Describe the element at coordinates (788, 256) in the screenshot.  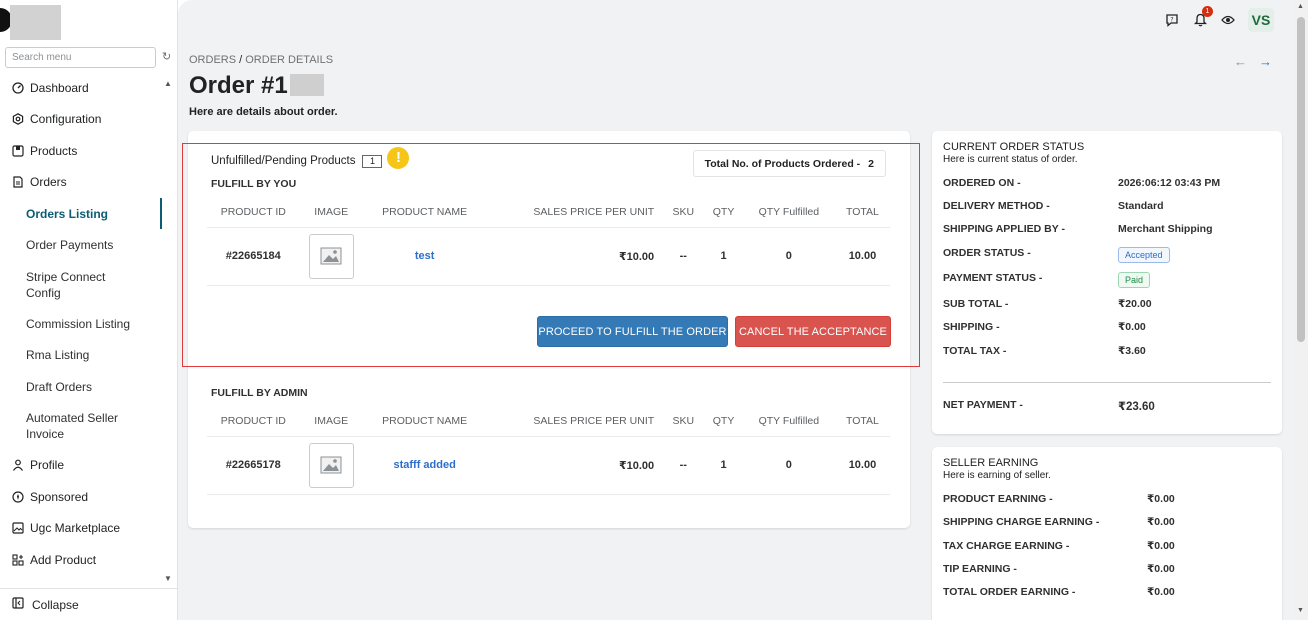
I see `qty-fulfilled: 0` at that location.